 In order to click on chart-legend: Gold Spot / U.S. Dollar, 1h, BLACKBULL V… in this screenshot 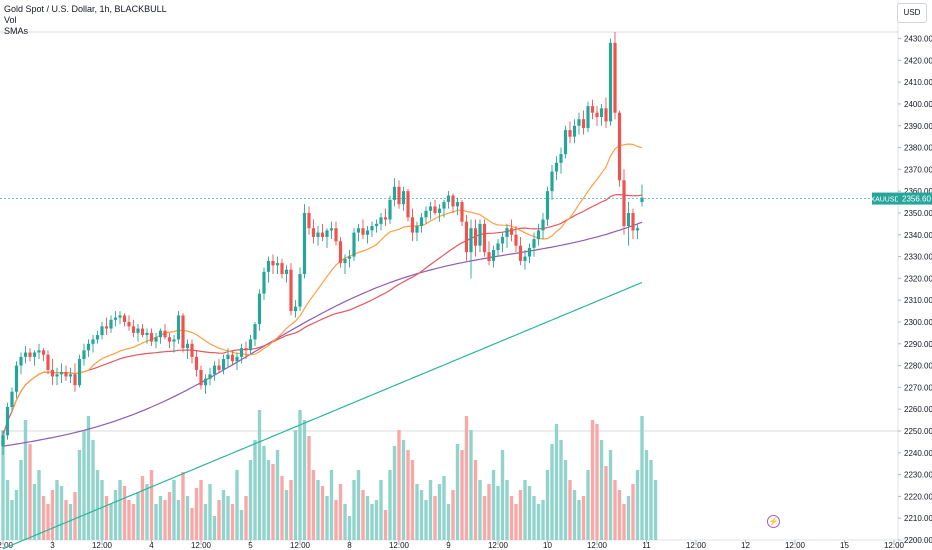, I will do `click(85, 20)`.